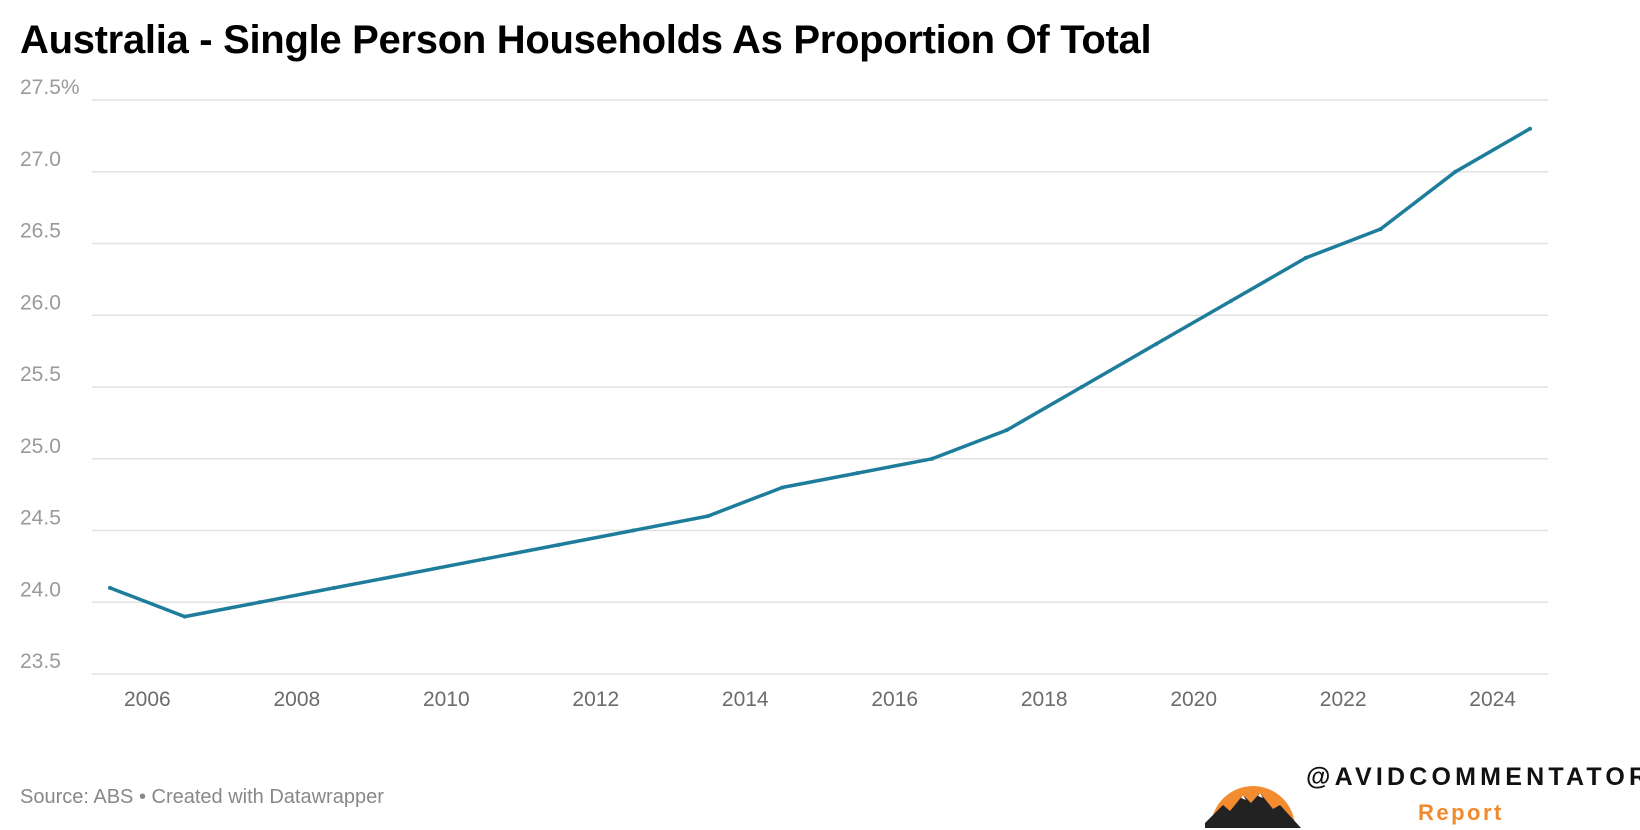  What do you see at coordinates (147, 699) in the screenshot?
I see `x-tick-label: 2006` at bounding box center [147, 699].